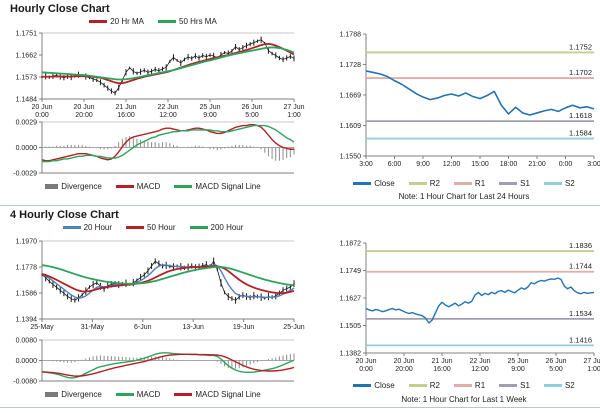  Describe the element at coordinates (300, 407) in the screenshot. I see `bottom-divider` at that location.